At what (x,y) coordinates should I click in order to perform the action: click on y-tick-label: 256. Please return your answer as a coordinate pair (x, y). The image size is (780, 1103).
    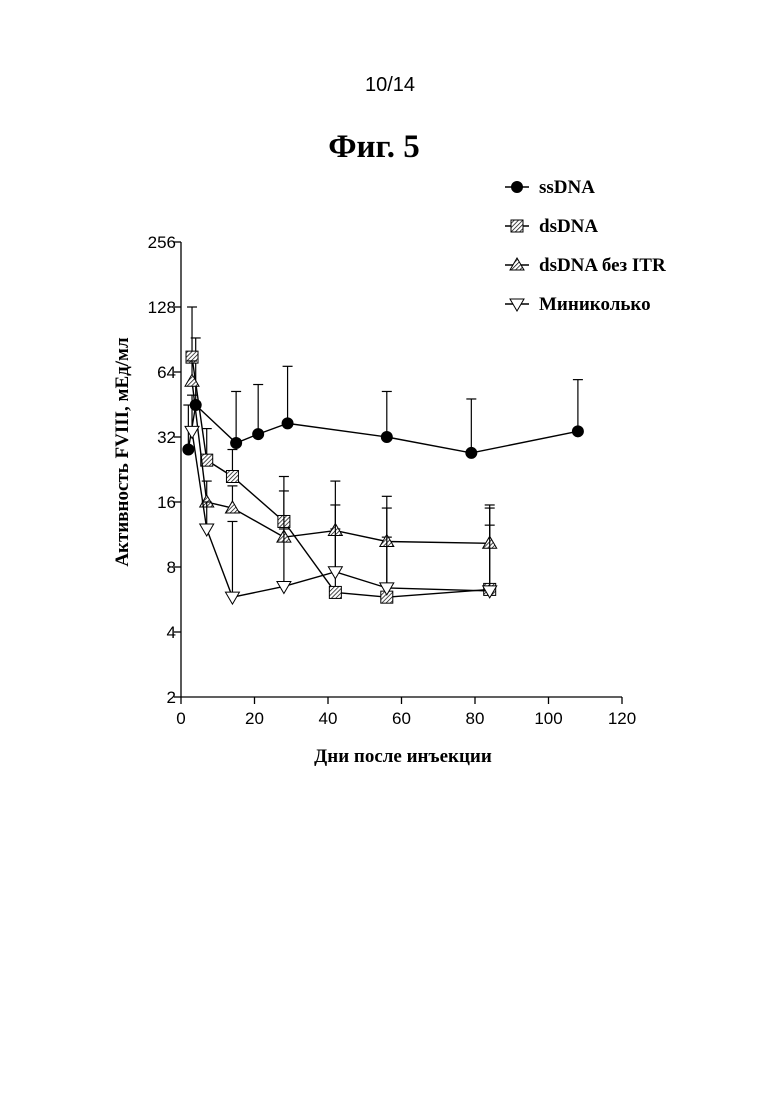
    Looking at the image, I should click on (162, 242).